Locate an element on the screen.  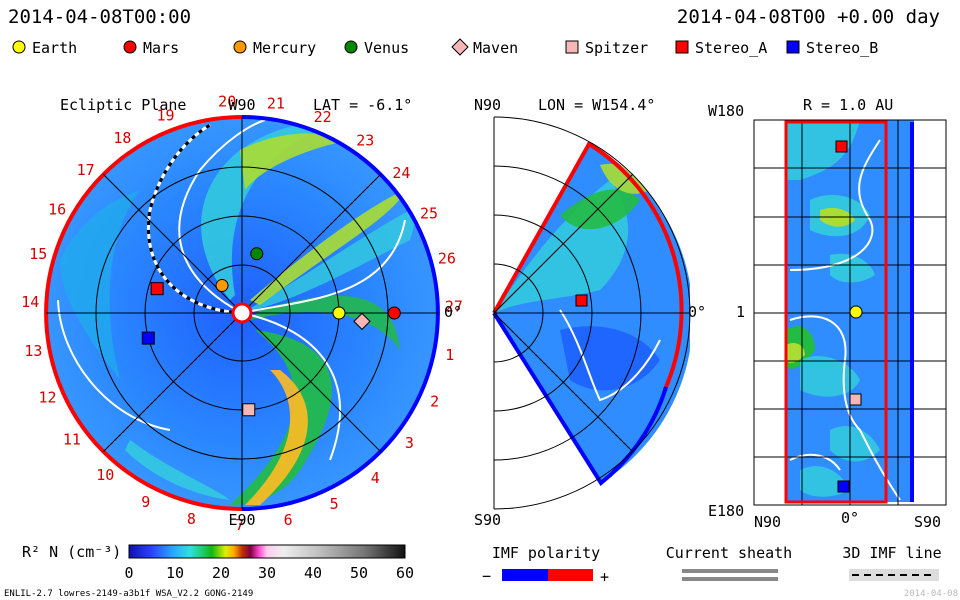
legend-mars-label: Mars is located at coordinates (161, 48).